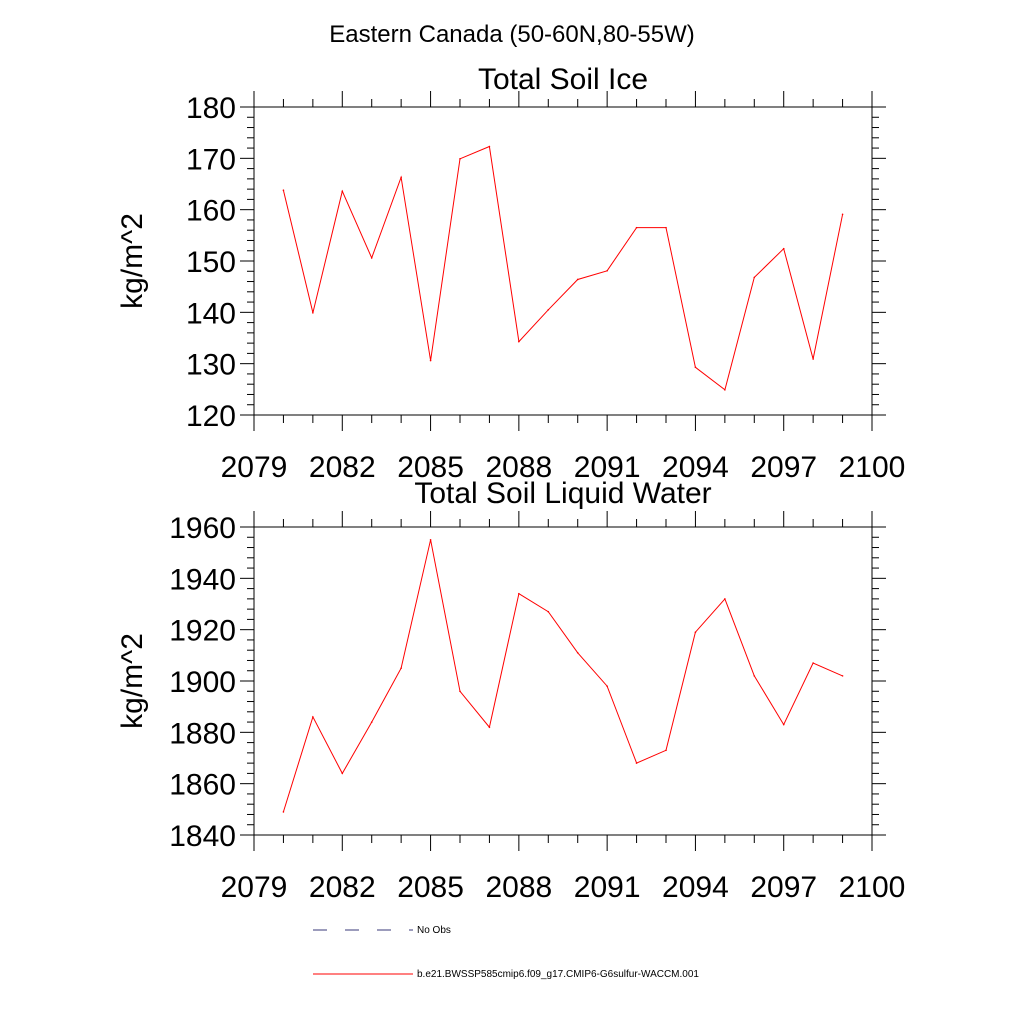 Image resolution: width=1024 pixels, height=1024 pixels. I want to click on y-tick-label: 120, so click(211, 416).